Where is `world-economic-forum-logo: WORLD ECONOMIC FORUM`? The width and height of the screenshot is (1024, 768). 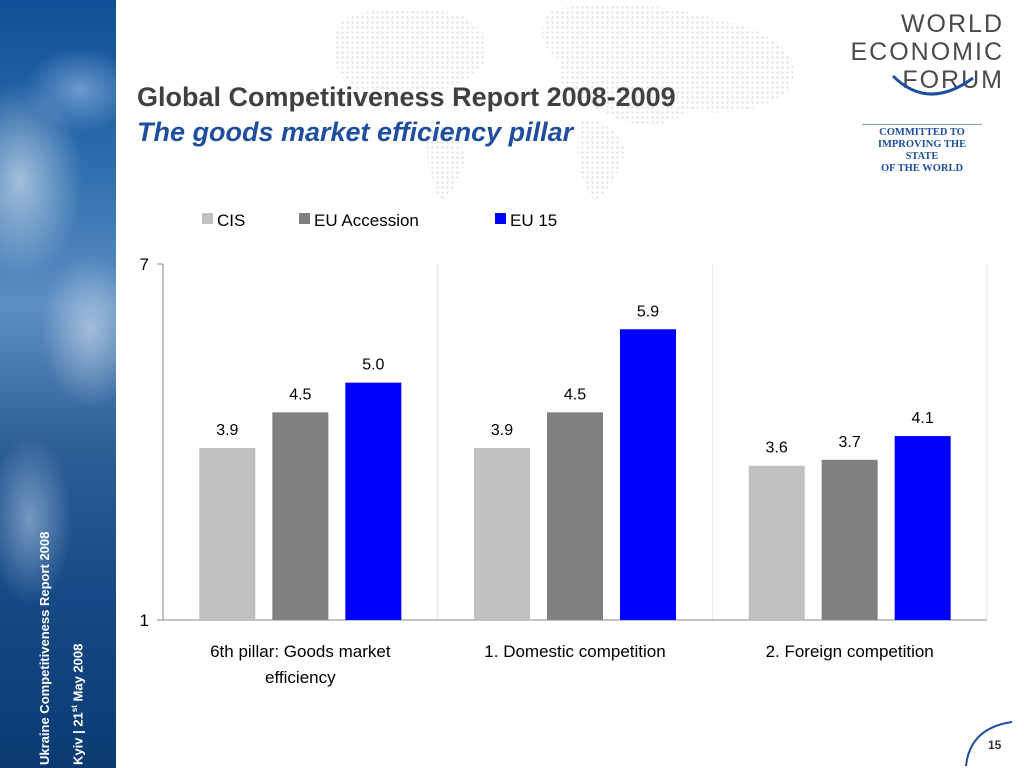 world-economic-forum-logo: WORLD ECONOMIC FORUM is located at coordinates (931, 61).